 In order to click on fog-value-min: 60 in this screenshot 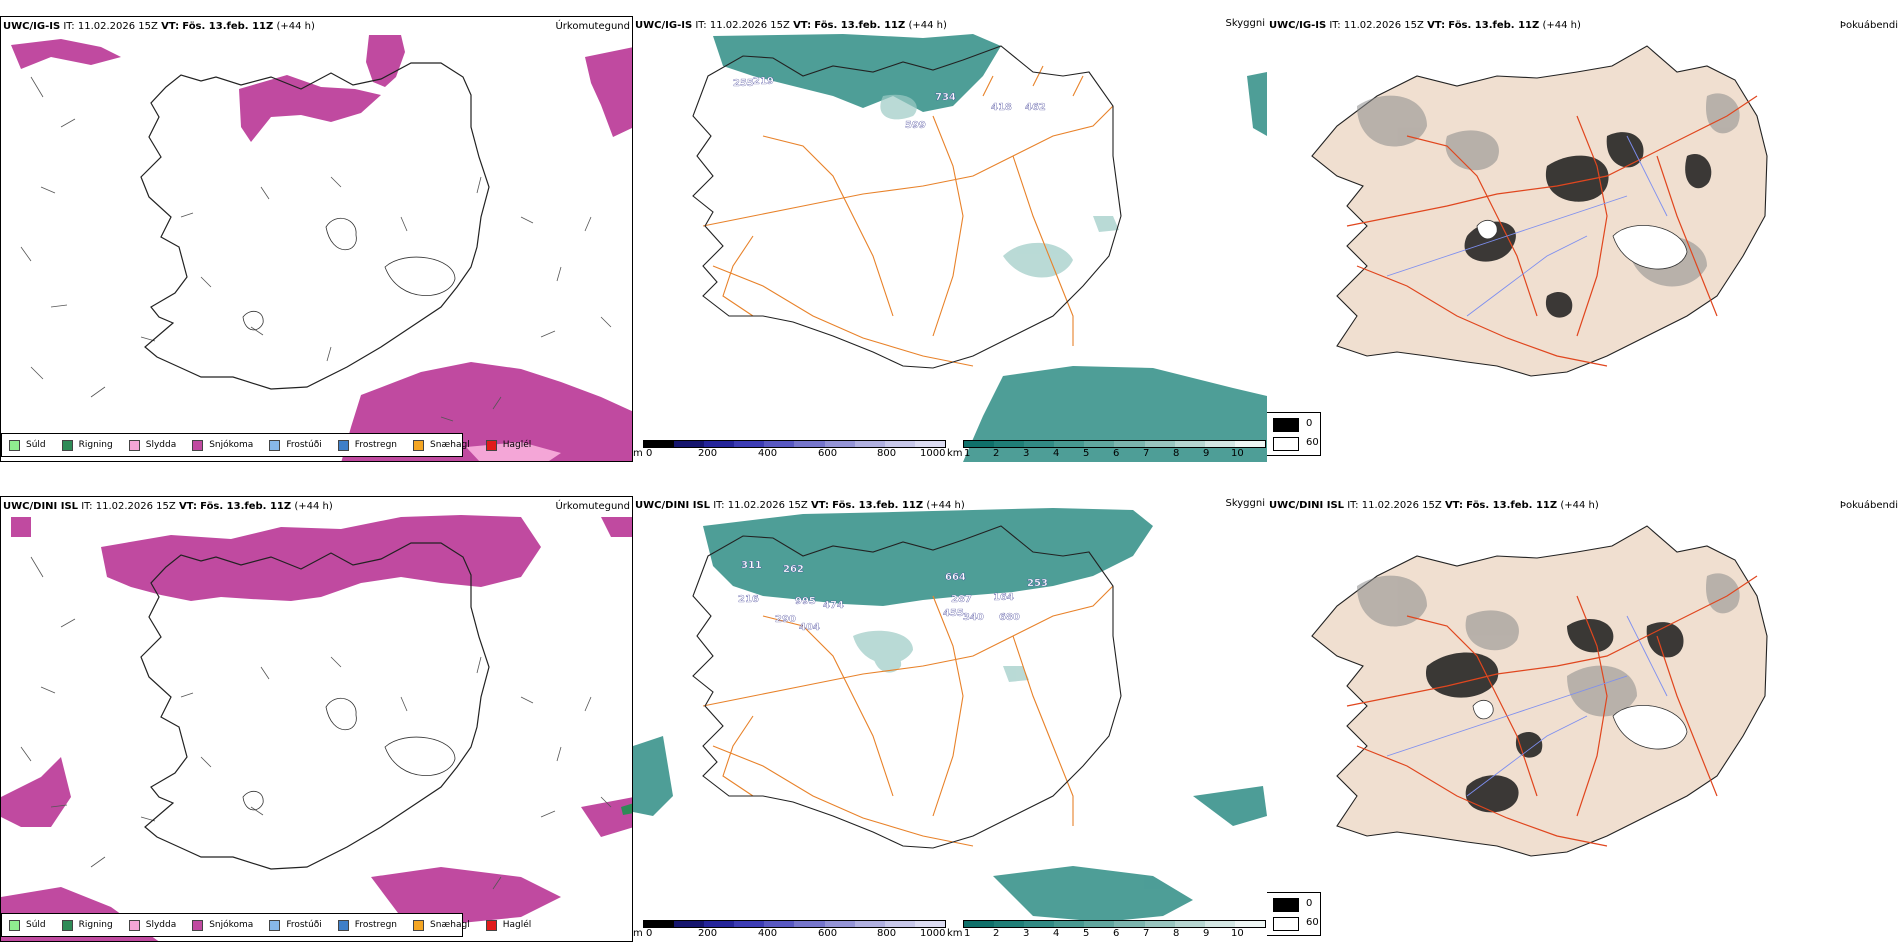, I will do `click(1312, 442)`.